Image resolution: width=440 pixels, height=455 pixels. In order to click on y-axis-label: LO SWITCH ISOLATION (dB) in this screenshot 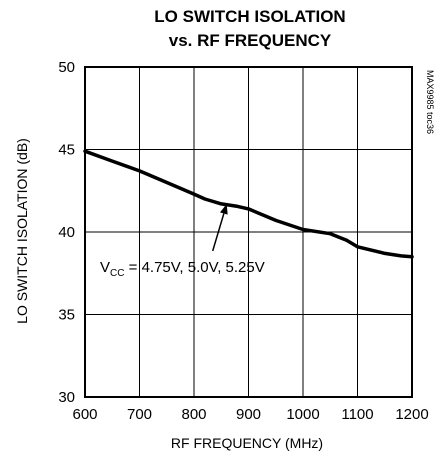, I will do `click(22, 231)`.